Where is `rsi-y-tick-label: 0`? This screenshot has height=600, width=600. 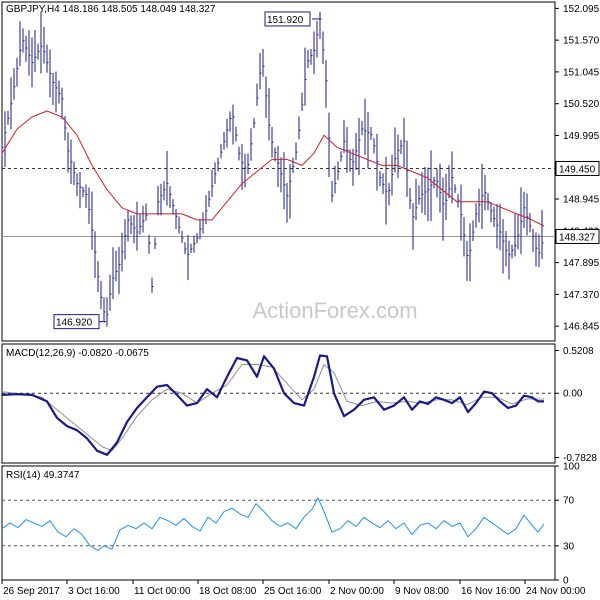
rsi-y-tick-label: 0 is located at coordinates (566, 581).